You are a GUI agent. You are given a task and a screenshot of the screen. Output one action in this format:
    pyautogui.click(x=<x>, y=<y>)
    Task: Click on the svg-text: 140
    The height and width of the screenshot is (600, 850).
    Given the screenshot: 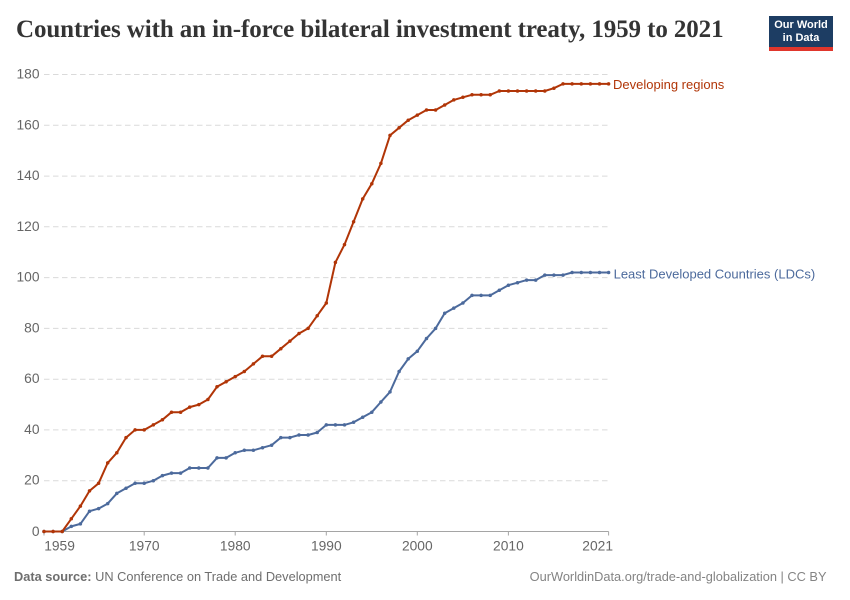 What is the action you would take?
    pyautogui.click(x=27, y=175)
    